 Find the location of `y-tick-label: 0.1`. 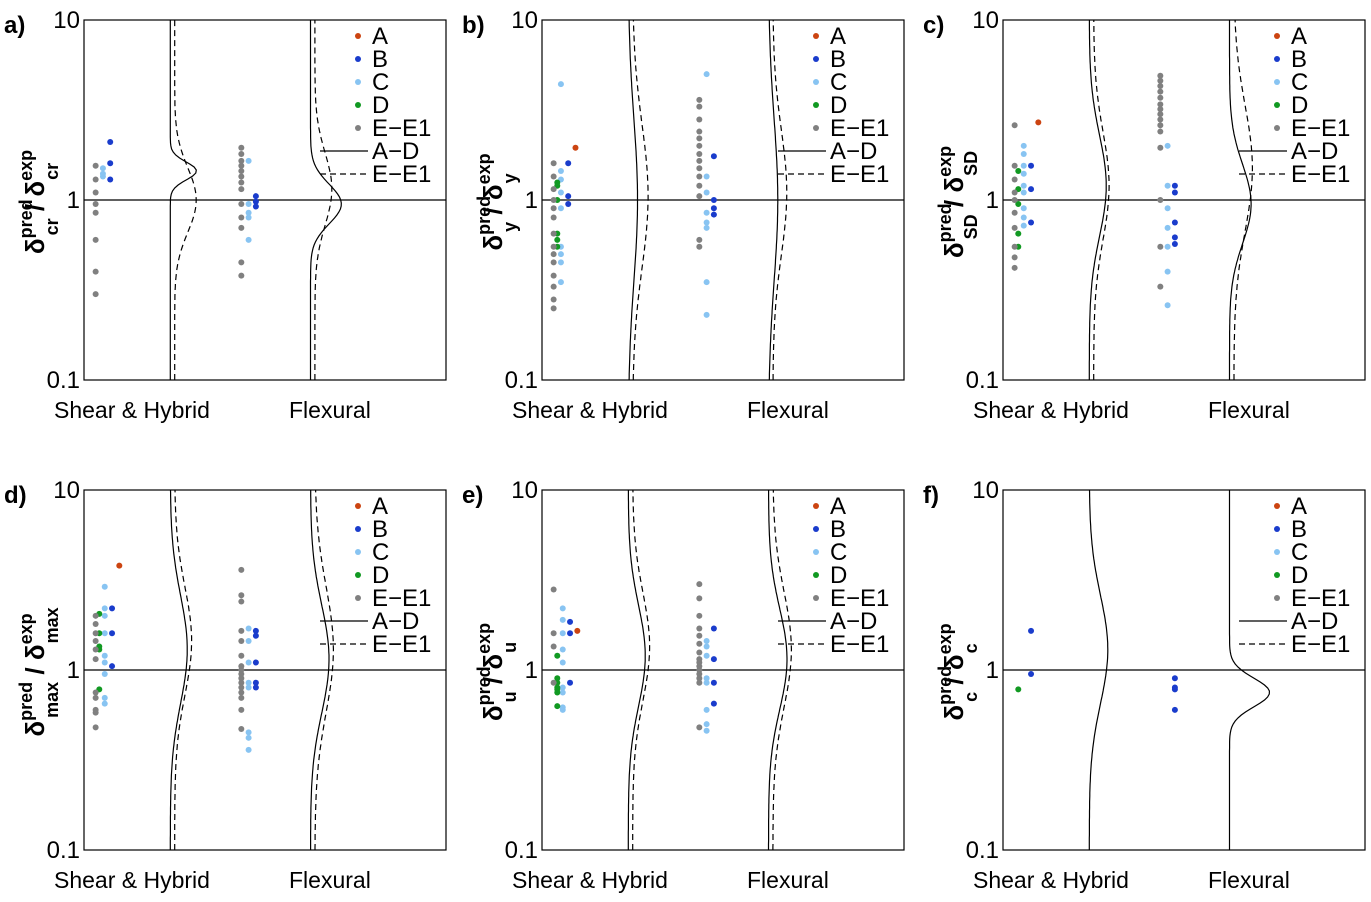

y-tick-label: 0.1 is located at coordinates (63, 850).